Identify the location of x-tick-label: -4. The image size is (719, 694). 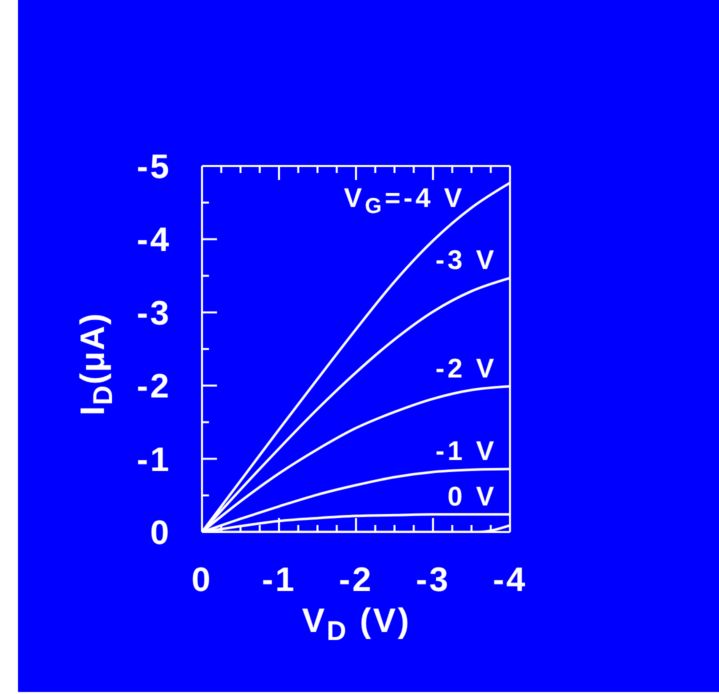
(510, 580).